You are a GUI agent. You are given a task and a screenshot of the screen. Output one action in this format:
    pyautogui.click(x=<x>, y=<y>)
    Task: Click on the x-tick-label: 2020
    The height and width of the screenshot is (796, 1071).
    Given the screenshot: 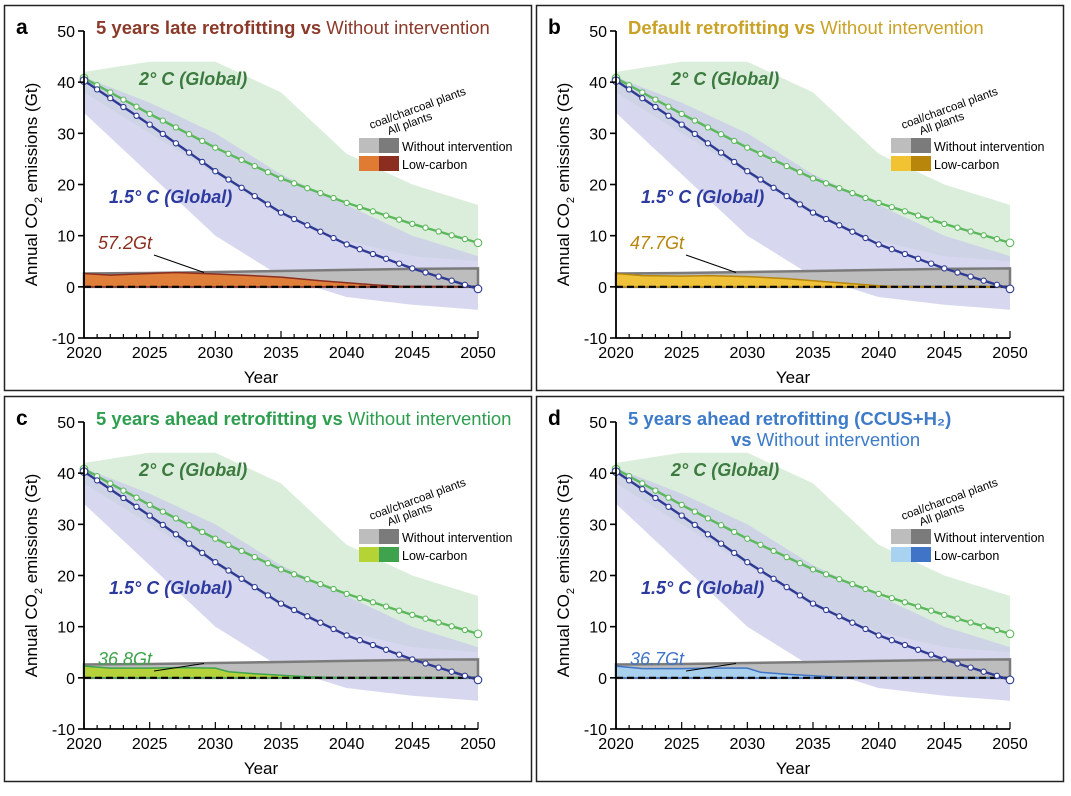 What is the action you would take?
    pyautogui.click(x=84, y=744)
    